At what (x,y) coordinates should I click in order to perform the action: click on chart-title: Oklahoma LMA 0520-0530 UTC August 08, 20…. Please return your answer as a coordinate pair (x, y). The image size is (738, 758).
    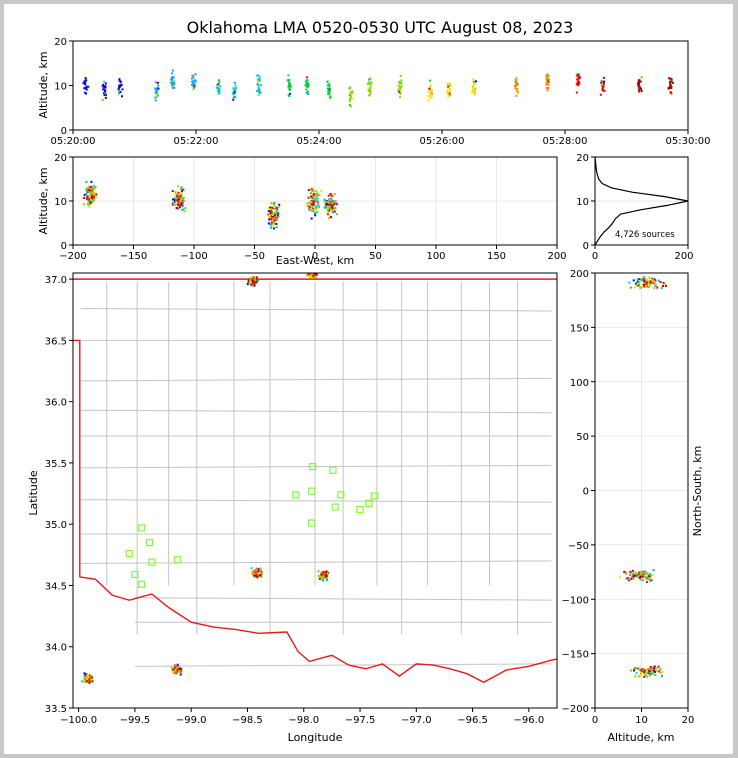
    Looking at the image, I should click on (380, 27).